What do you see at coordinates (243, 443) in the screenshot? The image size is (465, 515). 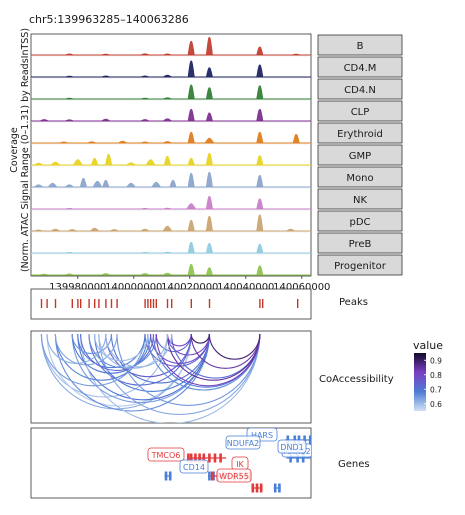 I see `gene-label: NDUFA2` at bounding box center [243, 443].